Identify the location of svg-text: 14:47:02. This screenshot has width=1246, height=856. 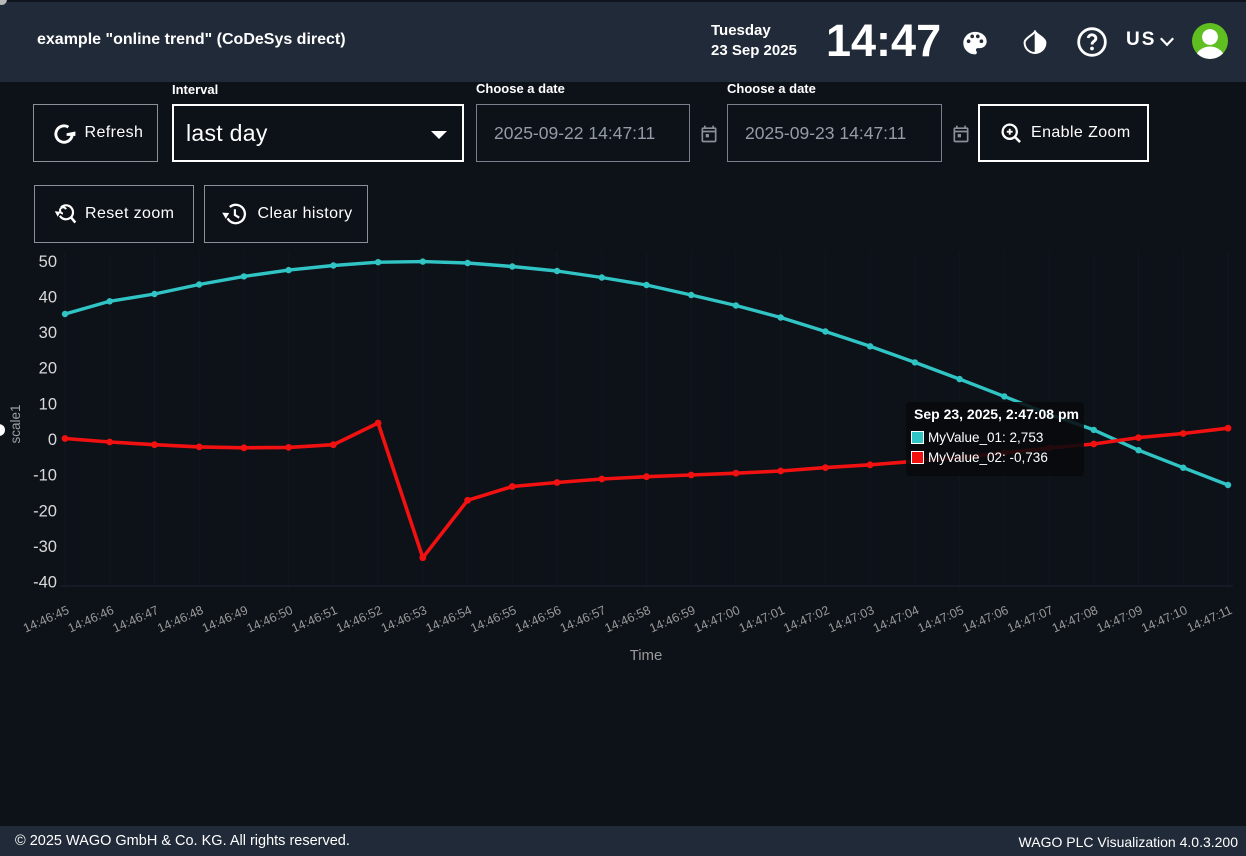
(806, 619).